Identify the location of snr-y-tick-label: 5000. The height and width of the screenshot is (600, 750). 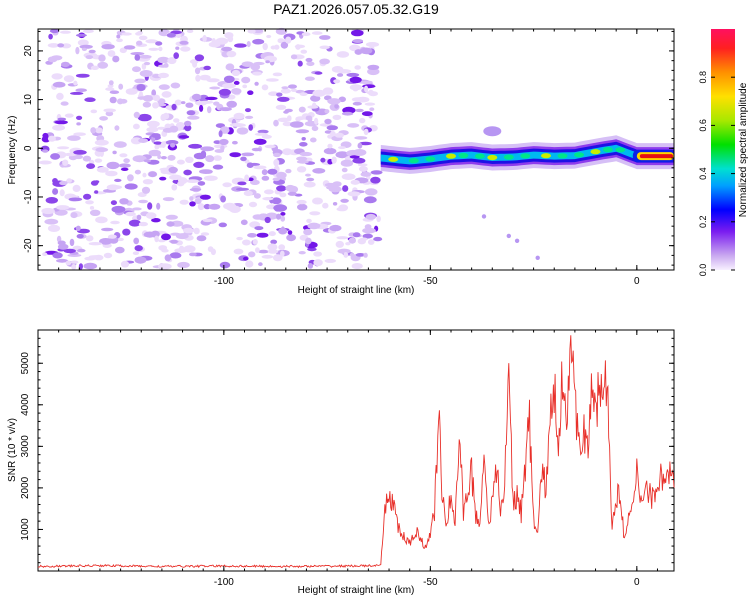
(25, 363).